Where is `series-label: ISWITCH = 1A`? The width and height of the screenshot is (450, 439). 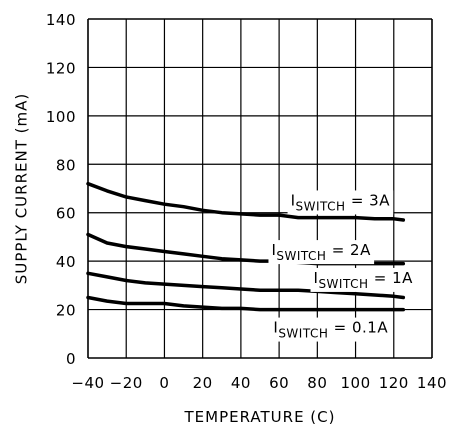 series-label: ISWITCH = 1A is located at coordinates (364, 280).